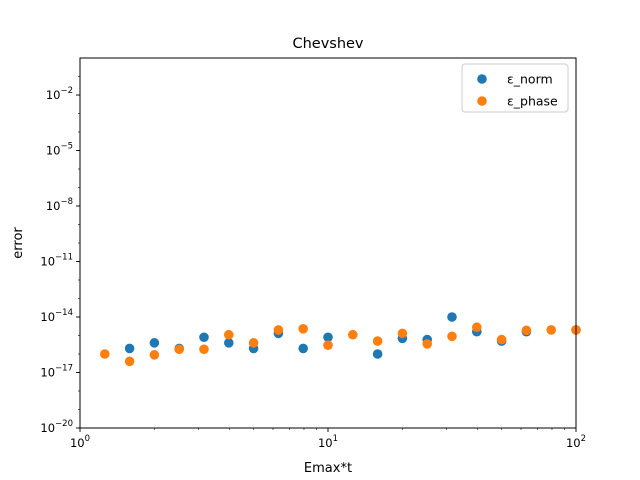 The image size is (640, 480). I want to click on x-tick-label-exponent: 0, so click(87, 439).